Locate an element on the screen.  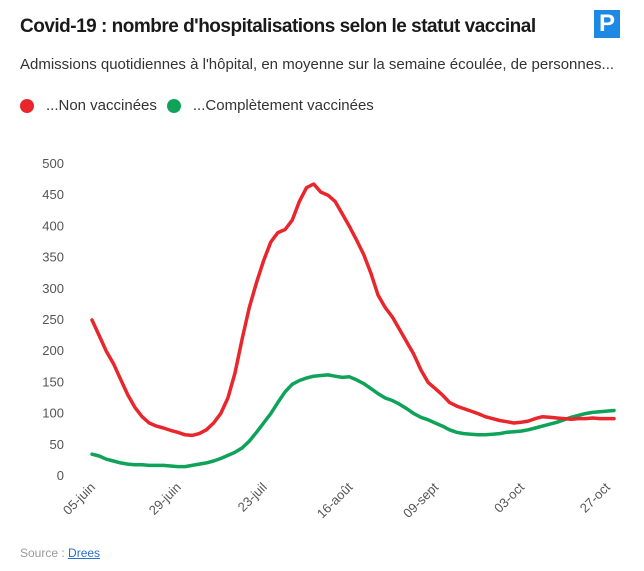
legend-item-non-vaccinated: ...Non vaccinées is located at coordinates (88, 105).